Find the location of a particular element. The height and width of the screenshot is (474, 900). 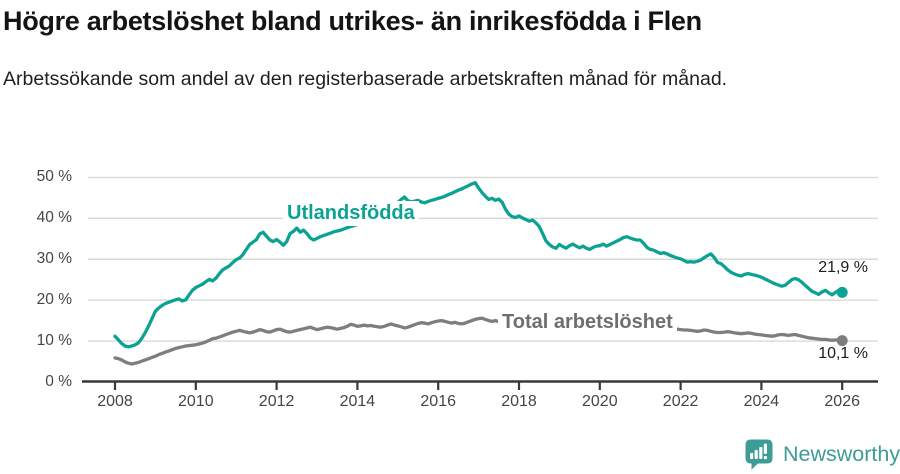

logo-bar-medium is located at coordinates (756, 454).